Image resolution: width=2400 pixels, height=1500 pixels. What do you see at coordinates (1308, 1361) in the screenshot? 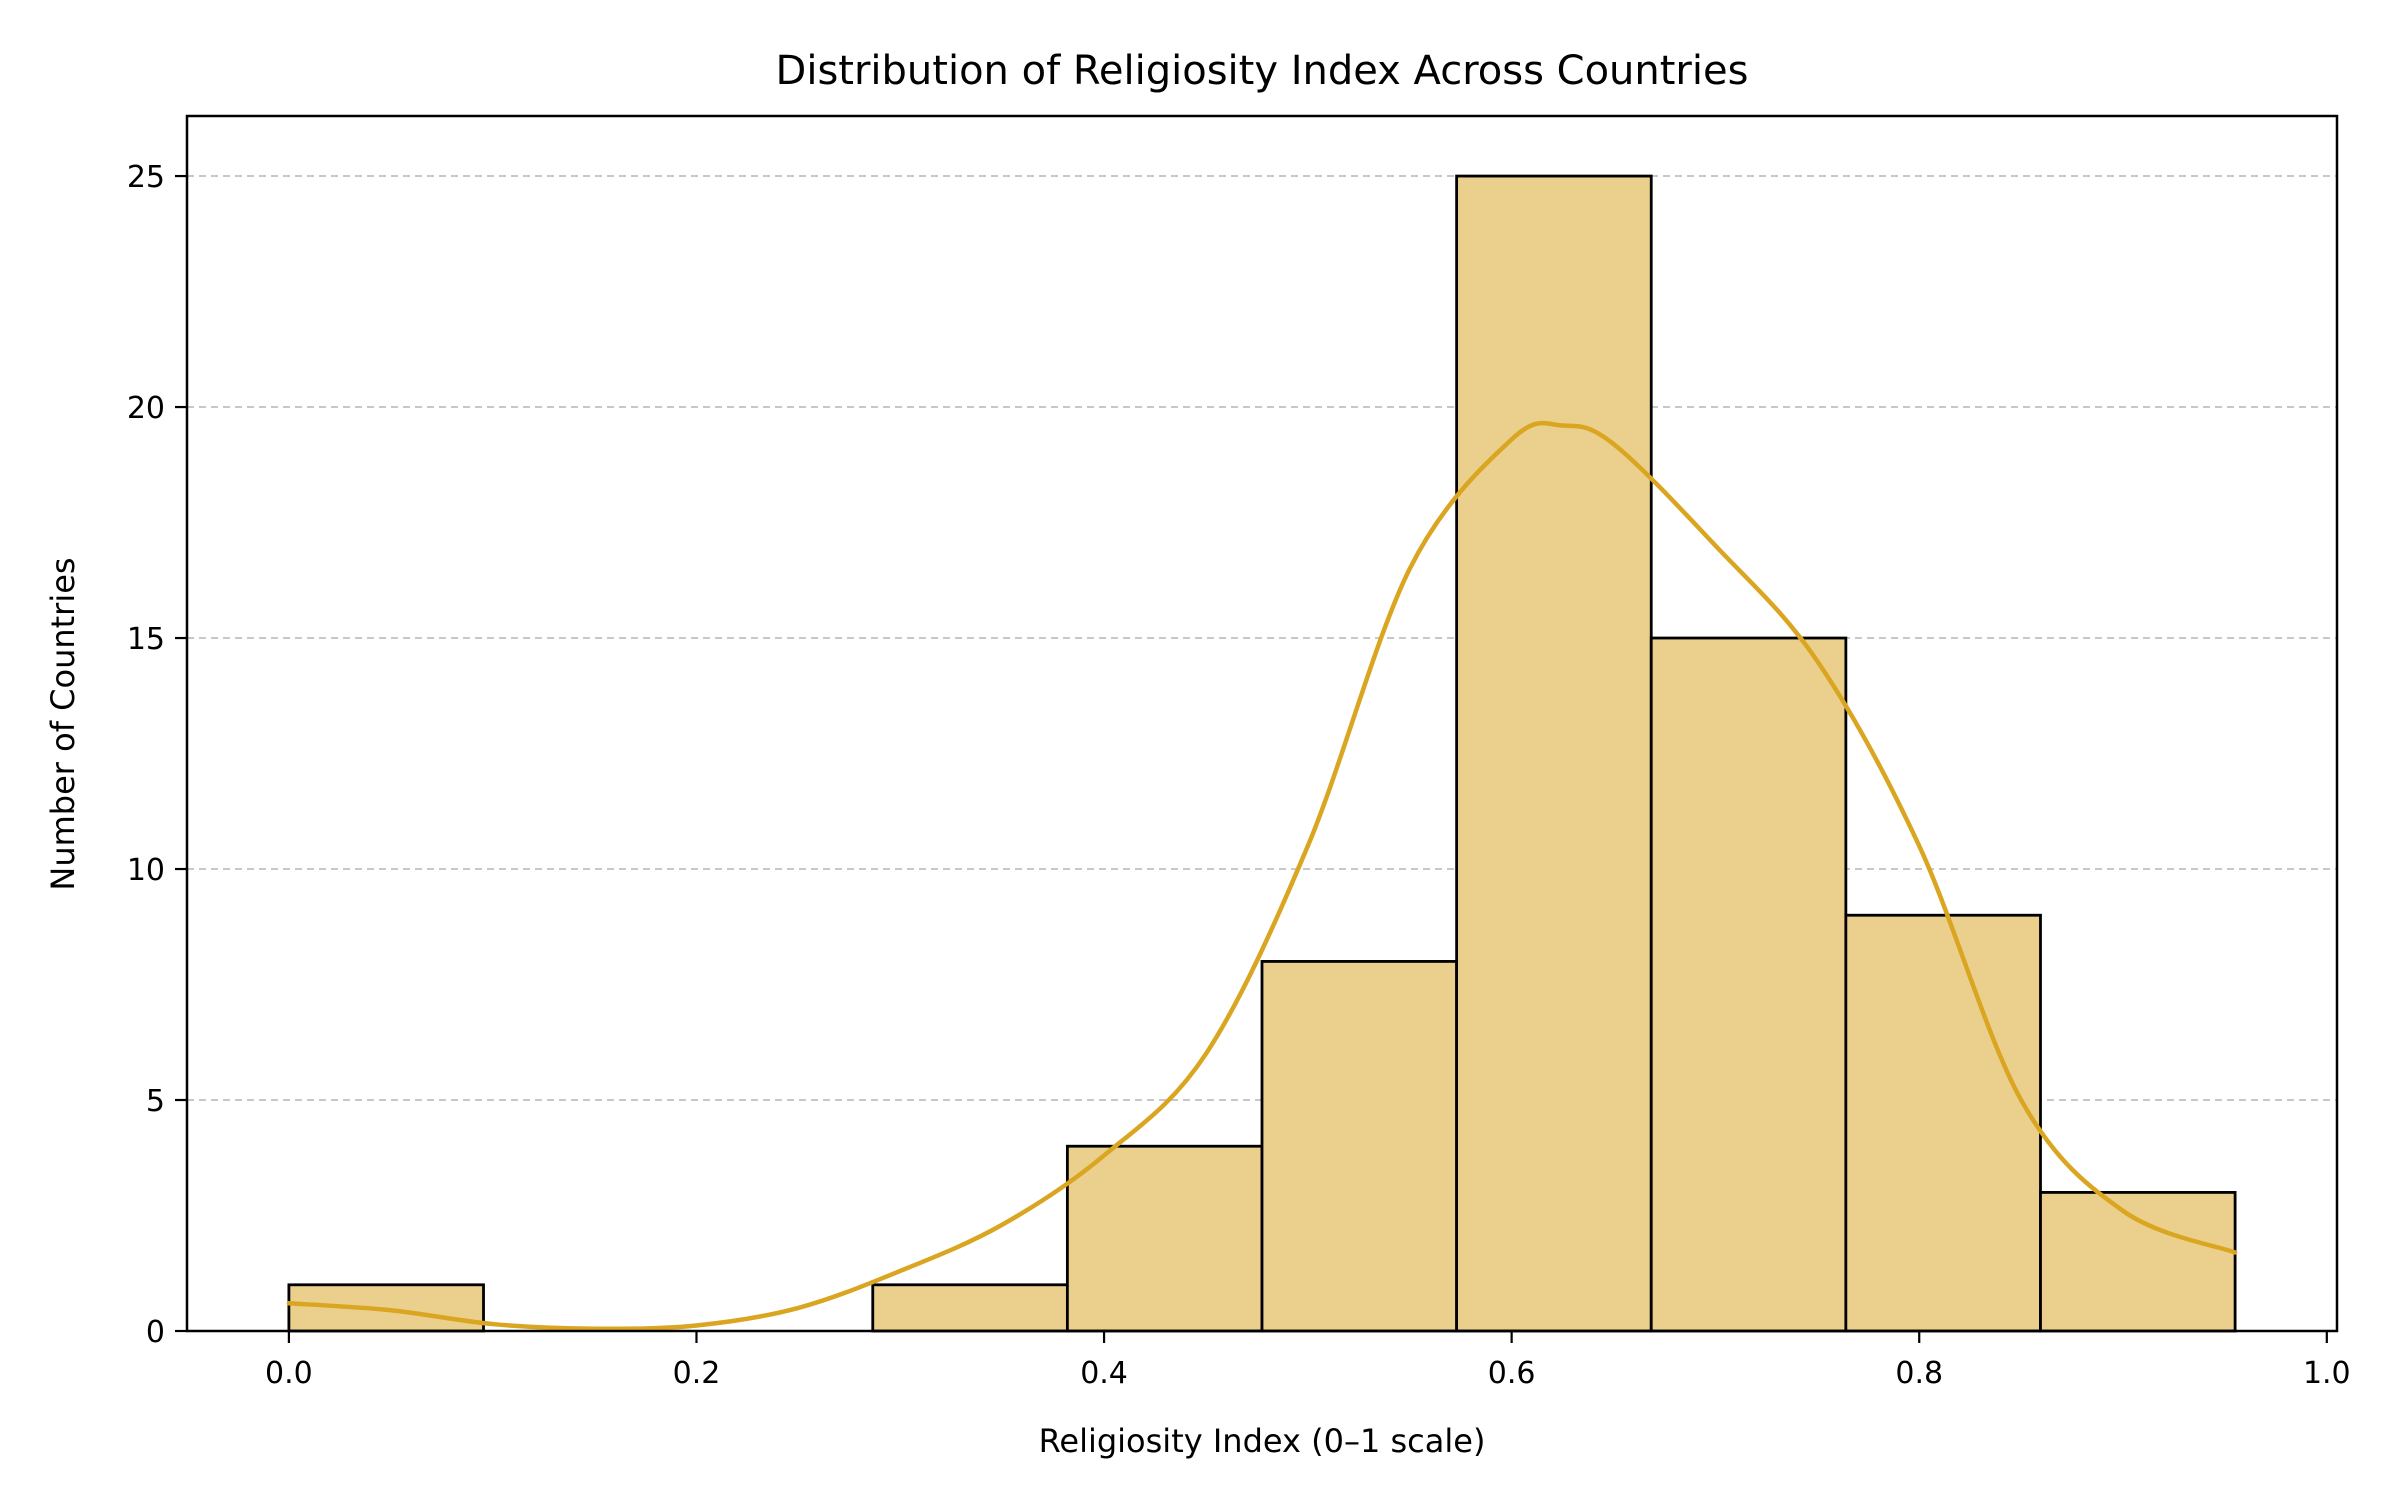
I see `x-axis-ticks: 0.0 0.2 0.4 0.6 0.8 1.0` at bounding box center [1308, 1361].